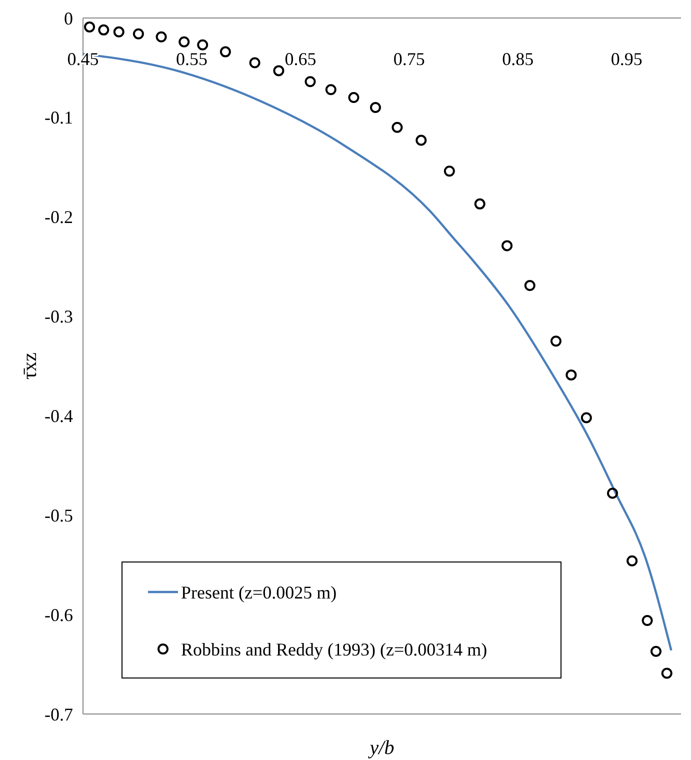  I want to click on y-tick-label: -0.1, so click(58, 118).